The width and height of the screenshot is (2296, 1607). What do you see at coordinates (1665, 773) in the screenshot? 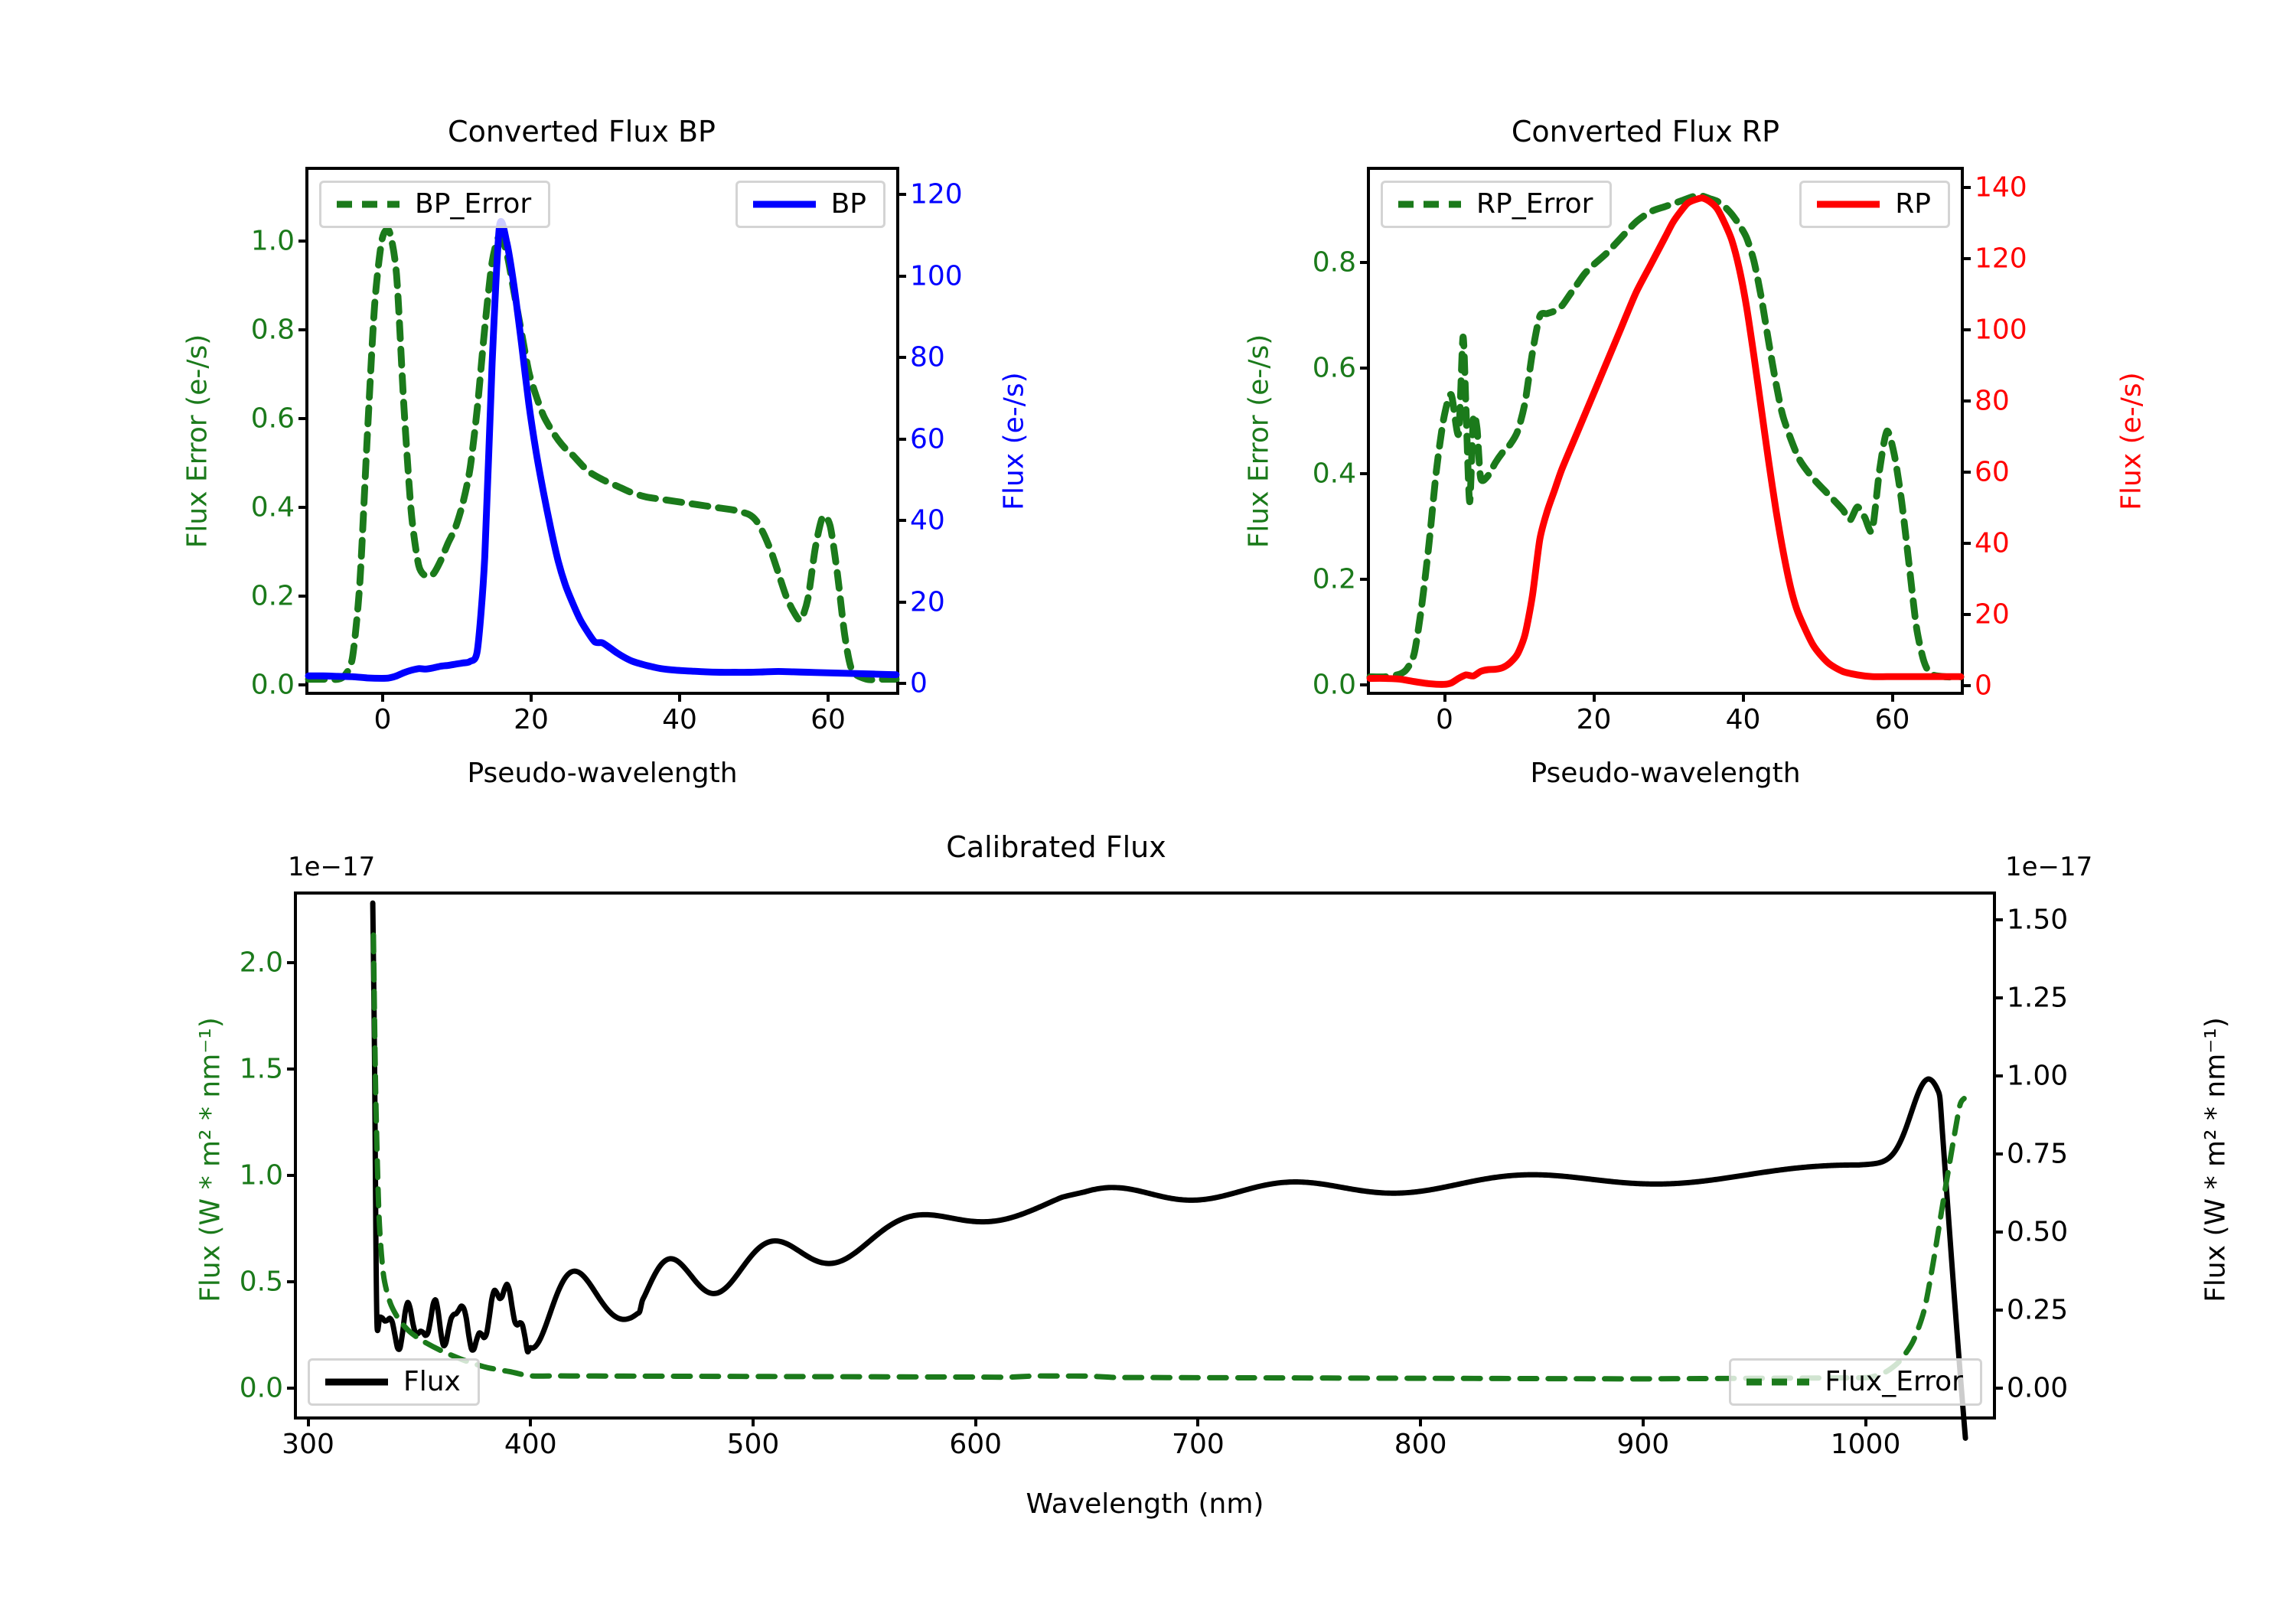
I see `rp-xlabel: Pseudo-wavelength` at bounding box center [1665, 773].